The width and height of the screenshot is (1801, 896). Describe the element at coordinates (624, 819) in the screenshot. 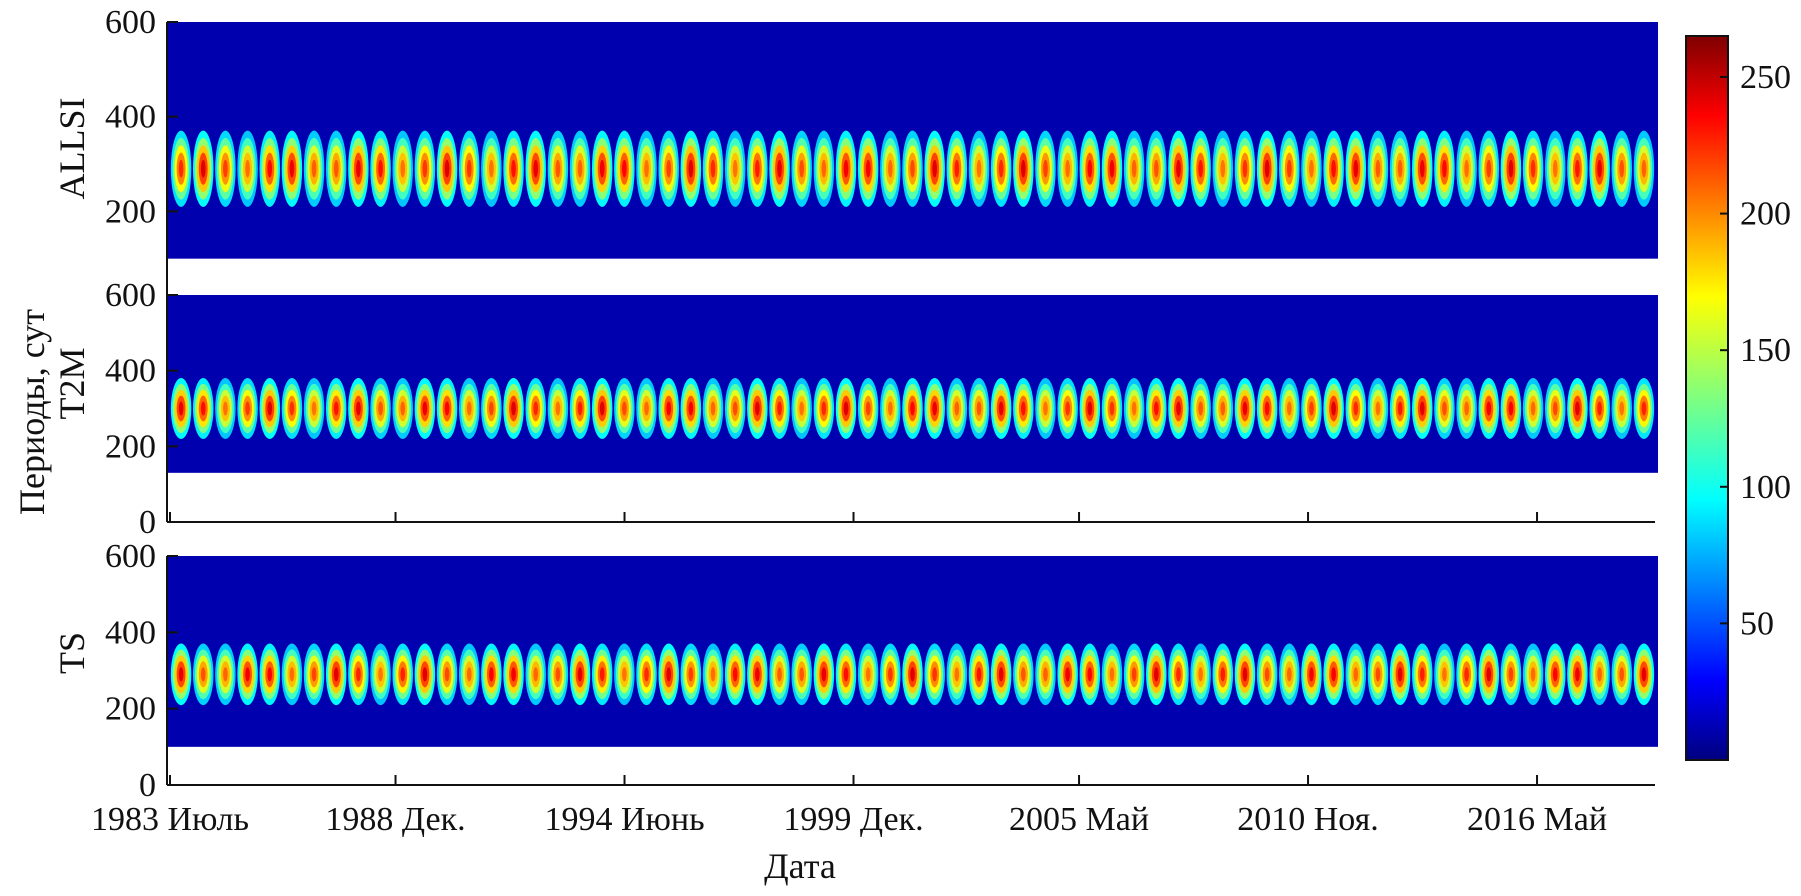

I see `x-tick-label: 1994 Июнь` at that location.